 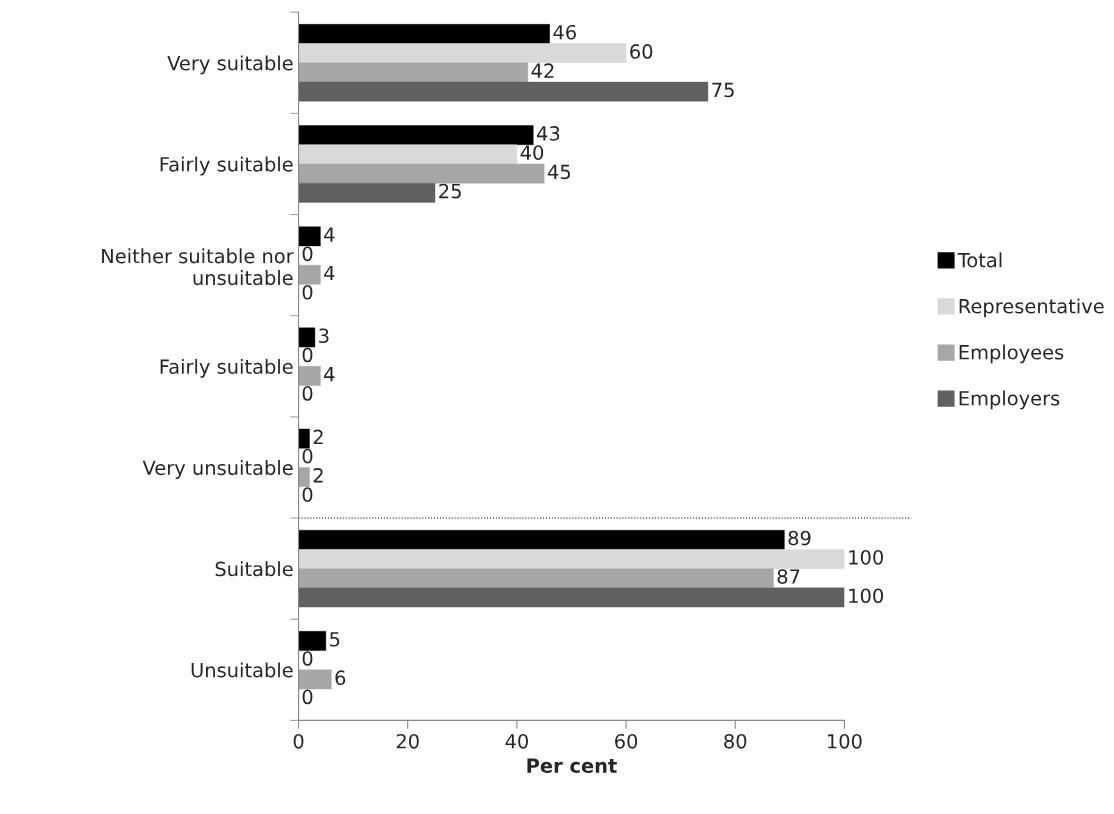 What do you see at coordinates (230, 65) in the screenshot?
I see `y-tick-label: Very suitable` at bounding box center [230, 65].